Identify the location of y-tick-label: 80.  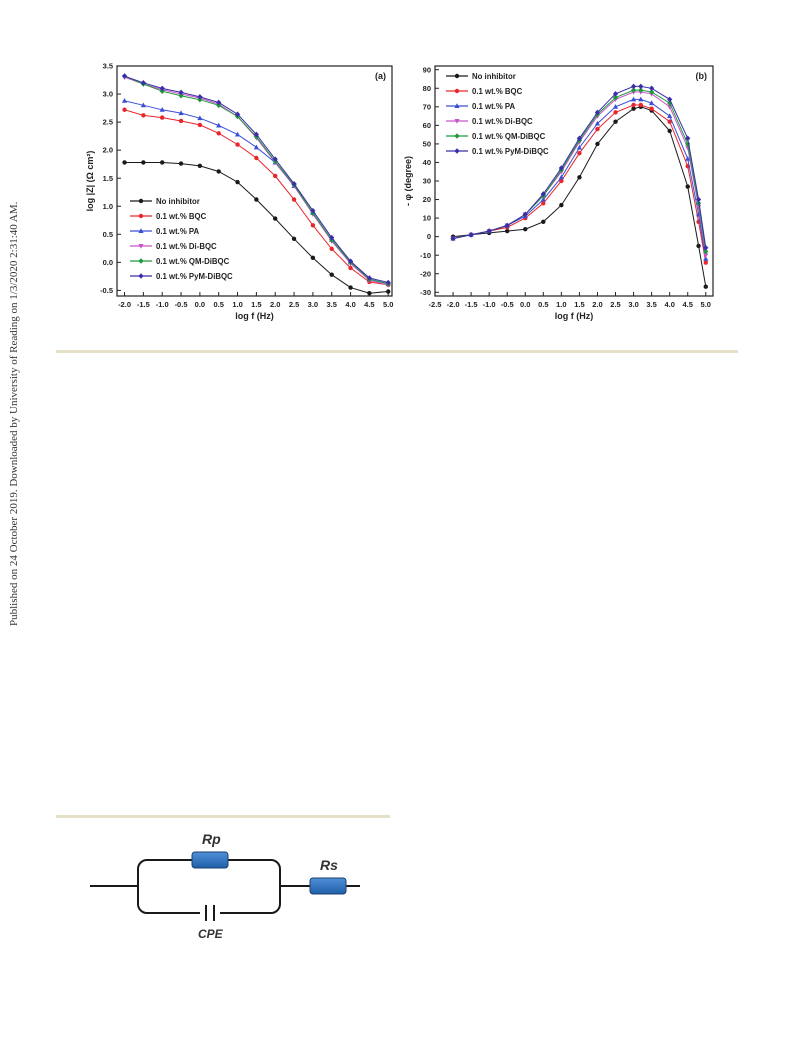
(427, 88).